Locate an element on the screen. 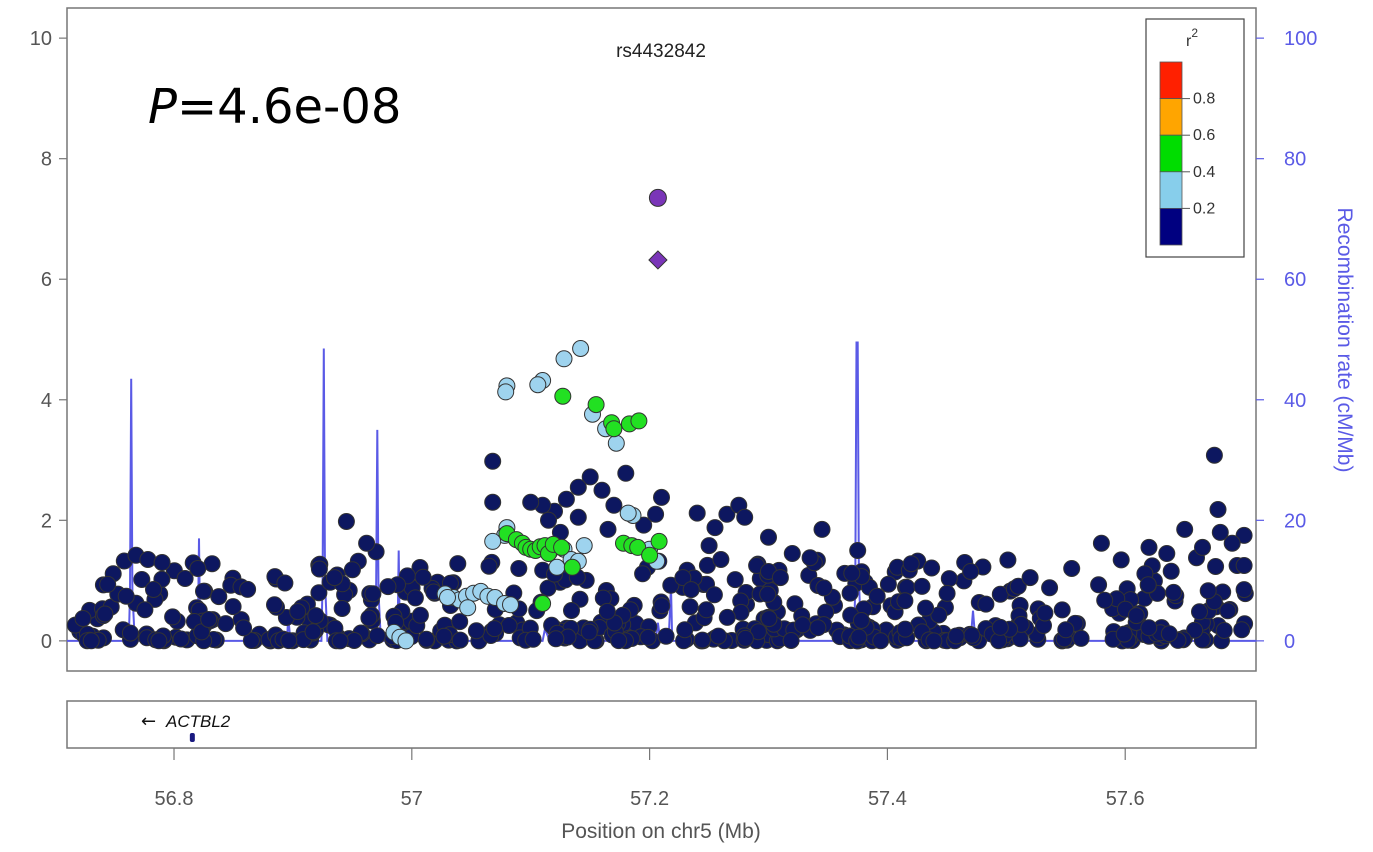  index-snp-title: rs4432842 is located at coordinates (661, 51).